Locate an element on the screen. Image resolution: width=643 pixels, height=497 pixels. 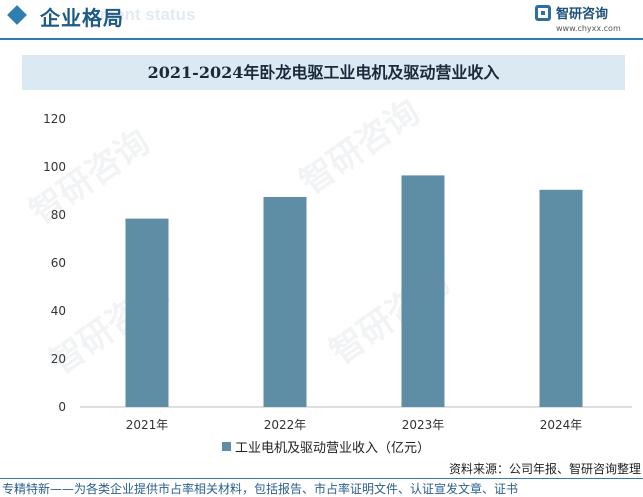
brand-logo-icon is located at coordinates (543, 13).